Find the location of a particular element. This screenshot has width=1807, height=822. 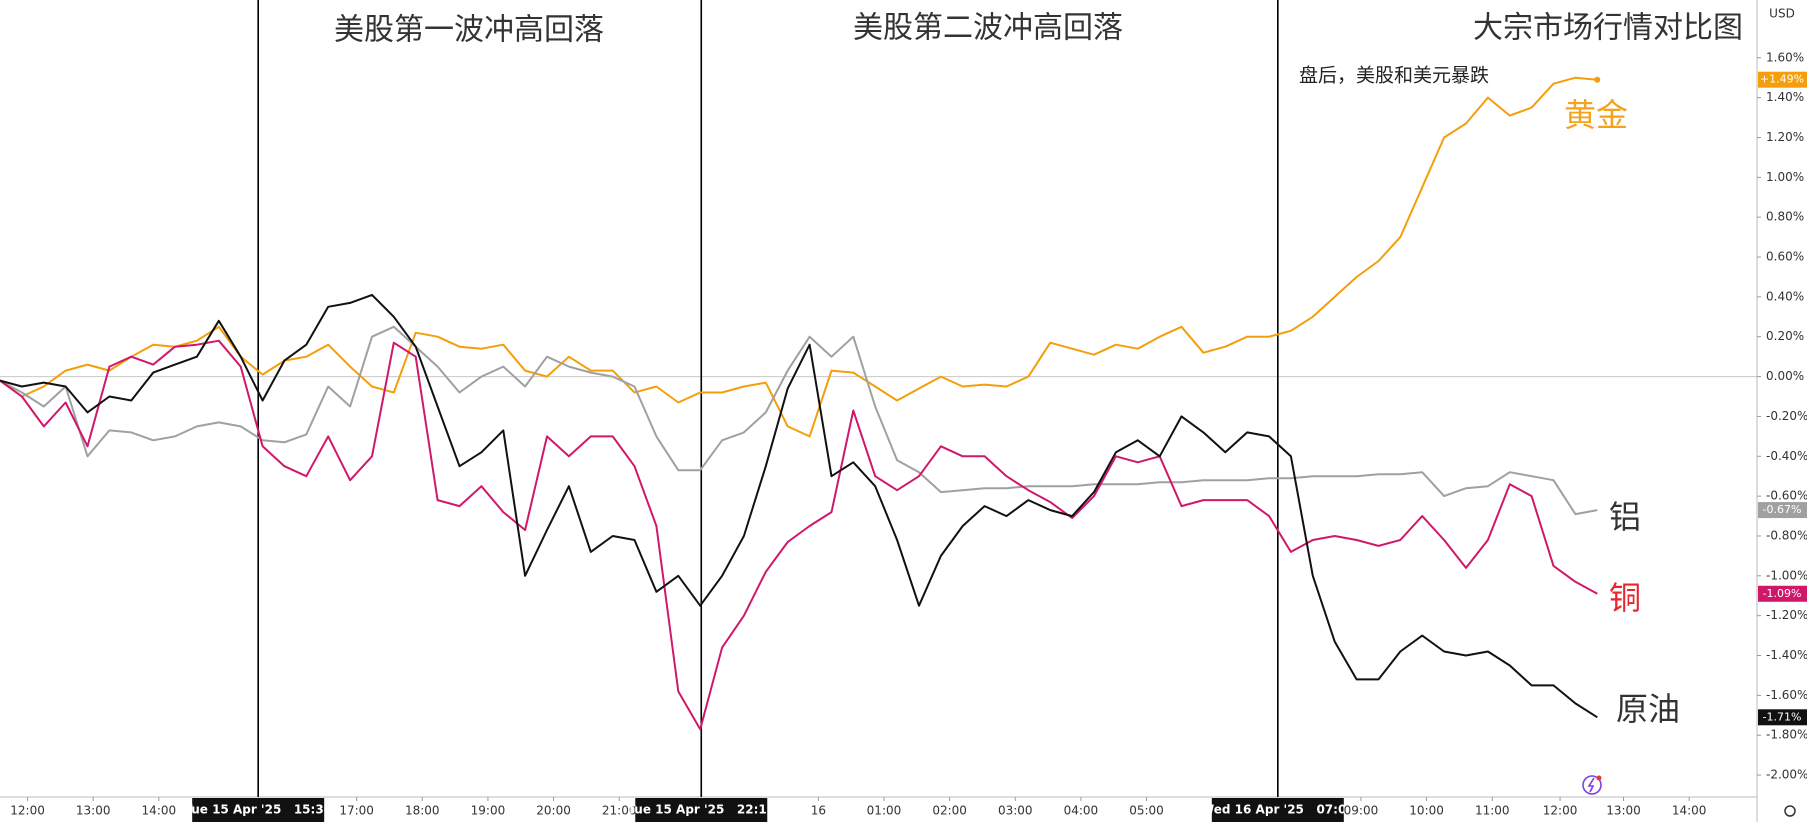

last-value-label: -1.71% is located at coordinates (1782, 716).